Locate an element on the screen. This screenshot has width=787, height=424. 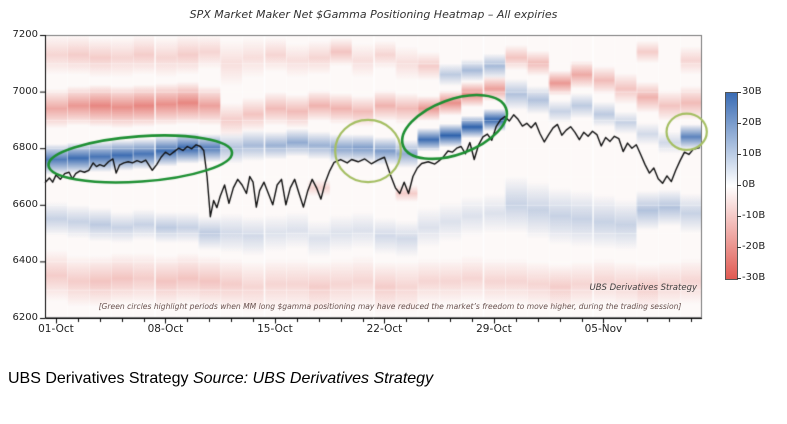
y-axis-tick-label: 6400 is located at coordinates (25, 261).